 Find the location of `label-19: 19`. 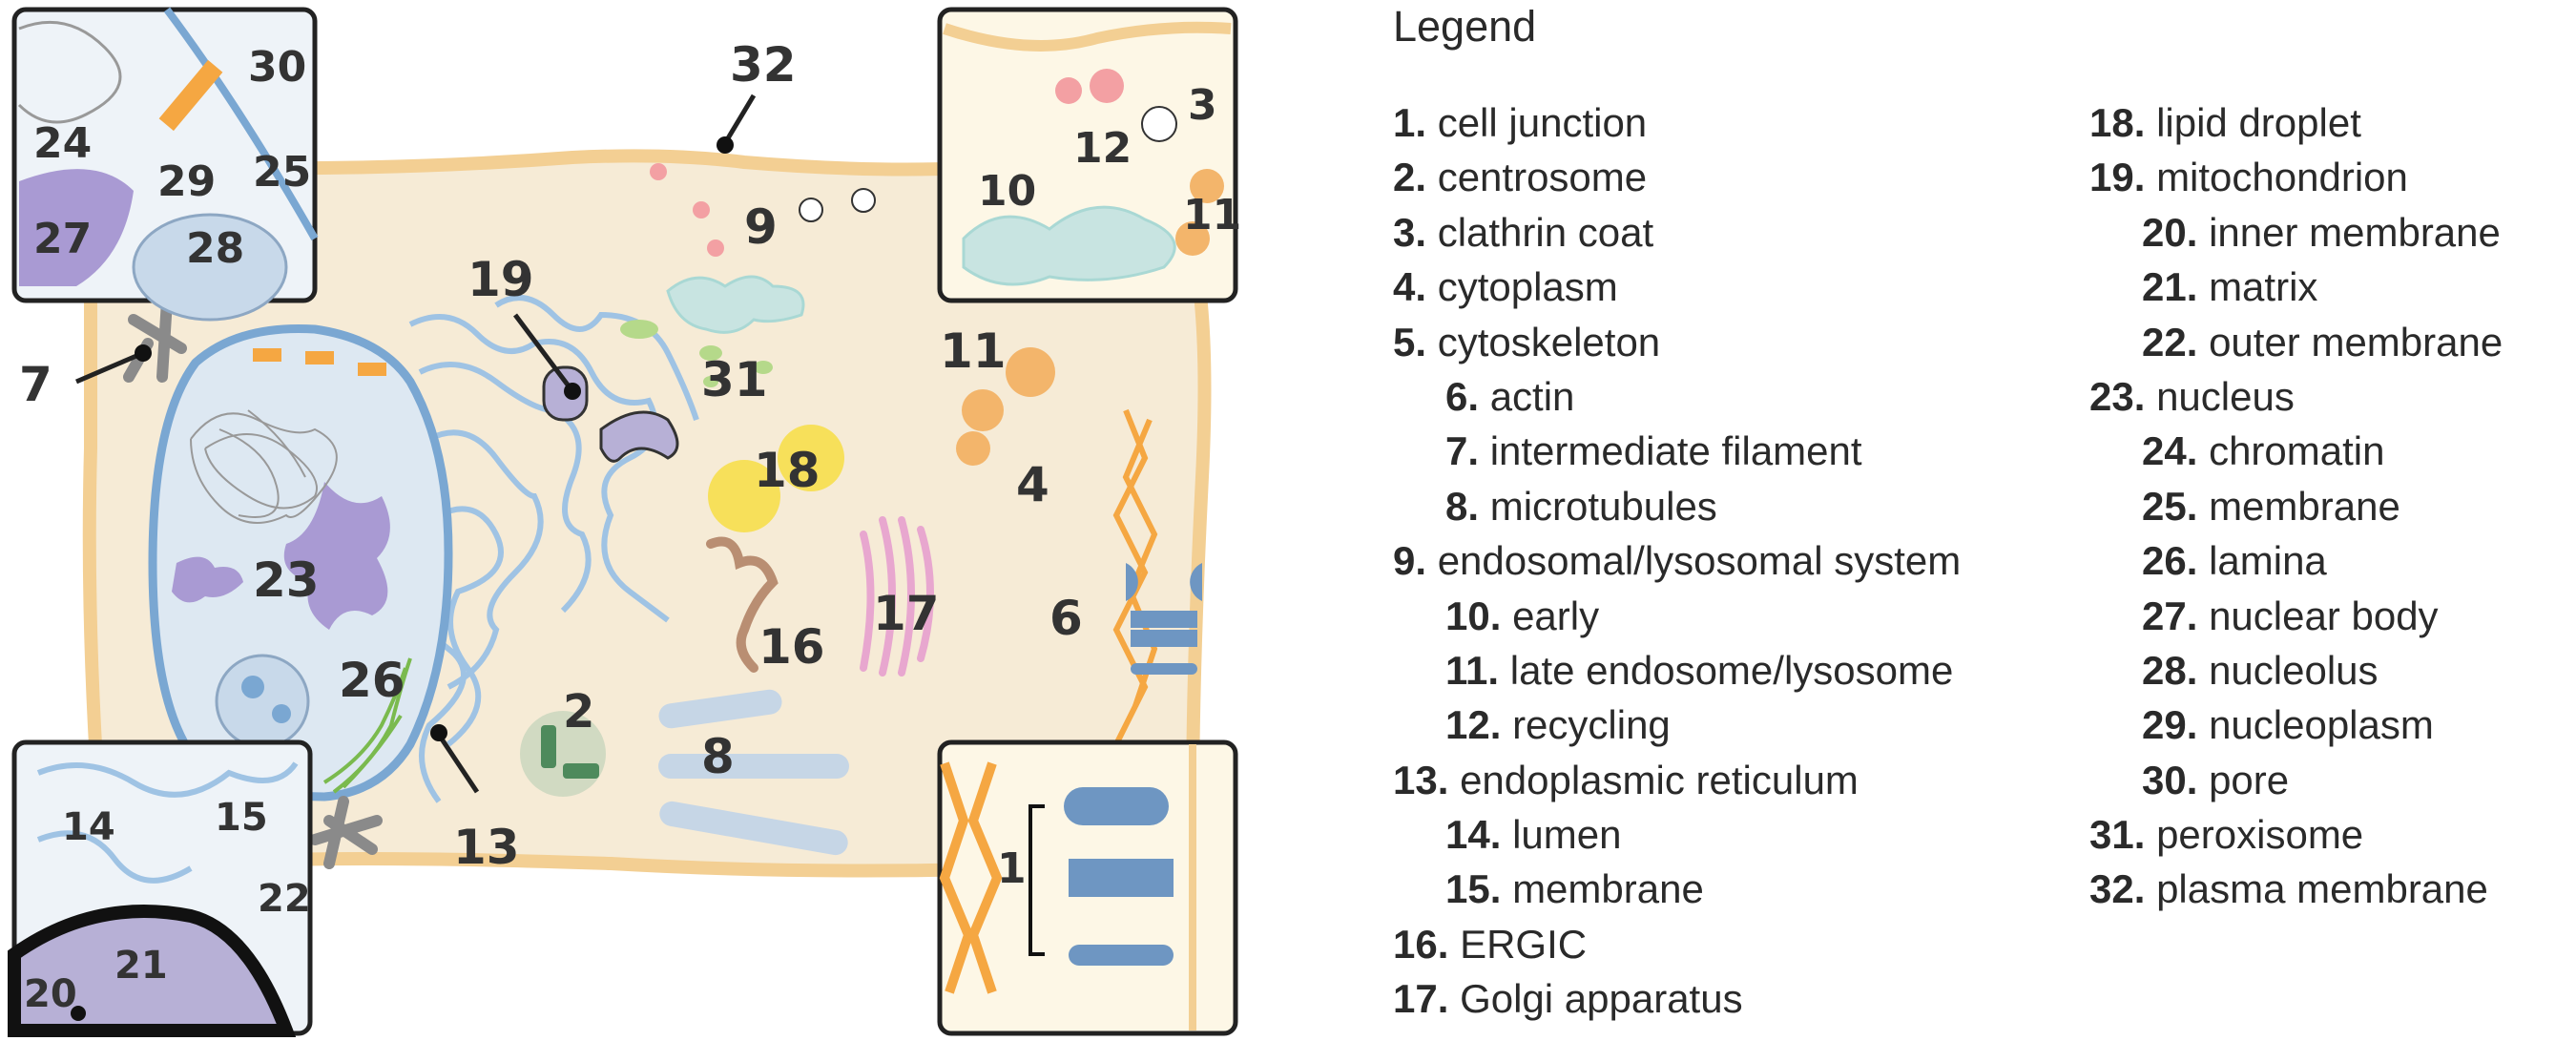

label-19: 19 is located at coordinates (500, 279).